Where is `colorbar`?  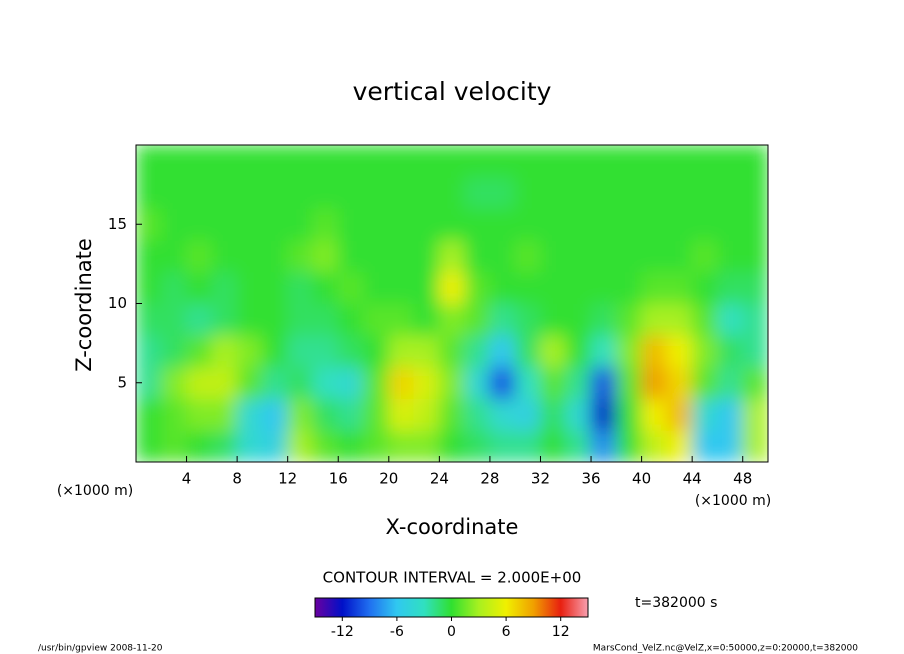 colorbar is located at coordinates (451, 607).